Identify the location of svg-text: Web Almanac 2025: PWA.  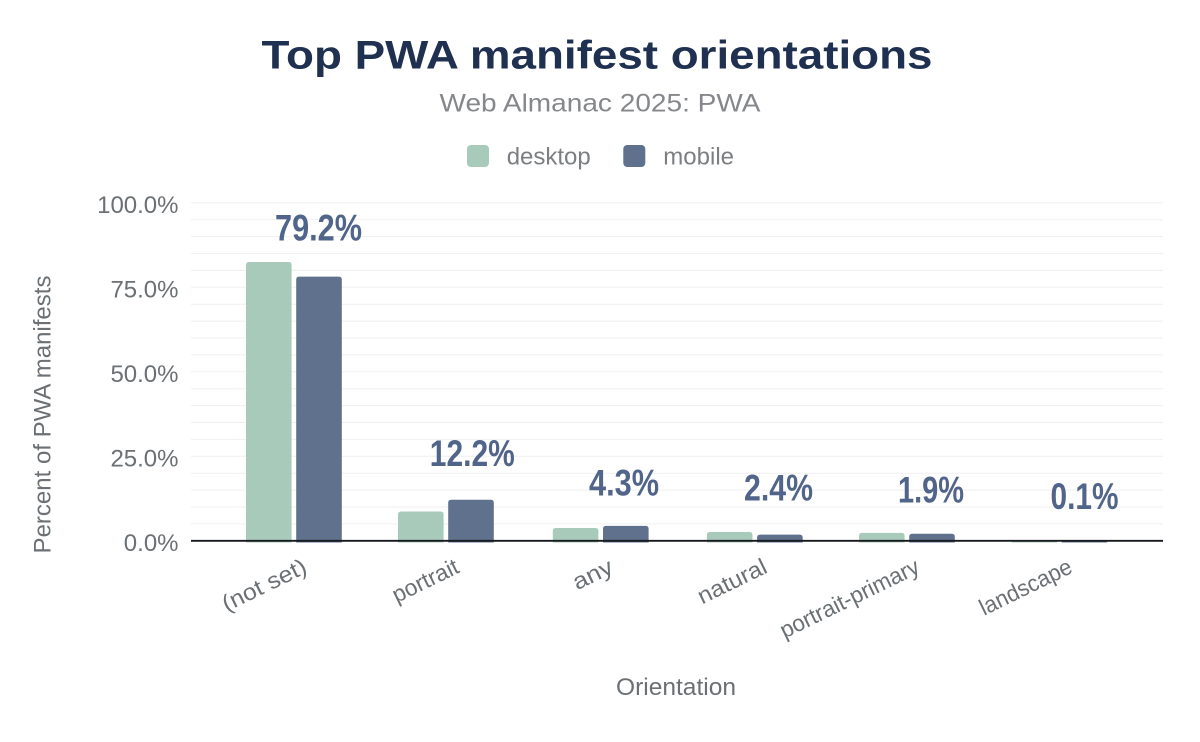
(600, 103).